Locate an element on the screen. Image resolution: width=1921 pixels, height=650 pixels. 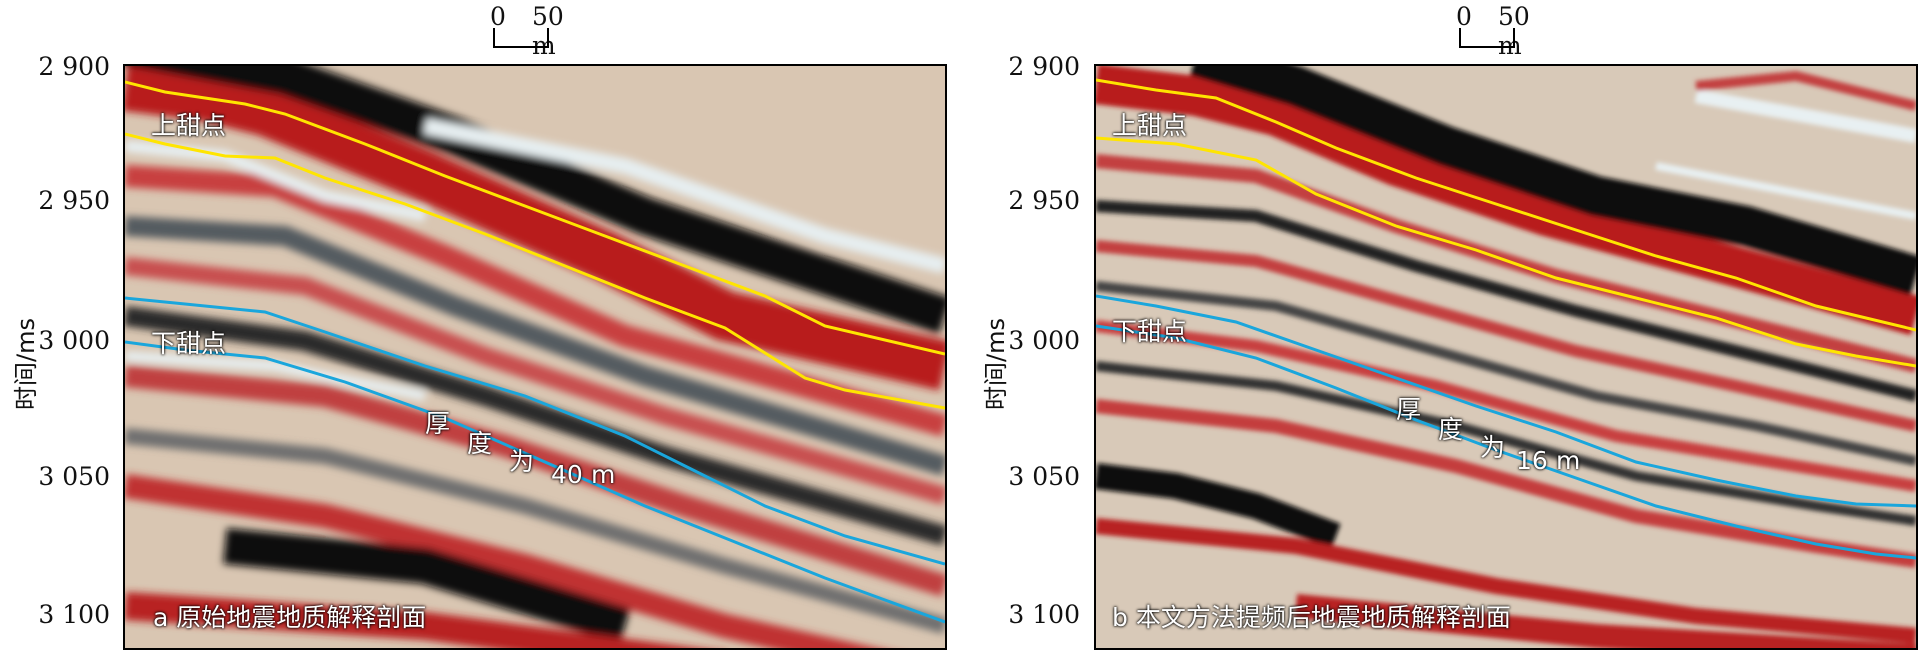
panel-caption: b 本文方法提频后地震地质解释剖面 is located at coordinates (1311, 617).